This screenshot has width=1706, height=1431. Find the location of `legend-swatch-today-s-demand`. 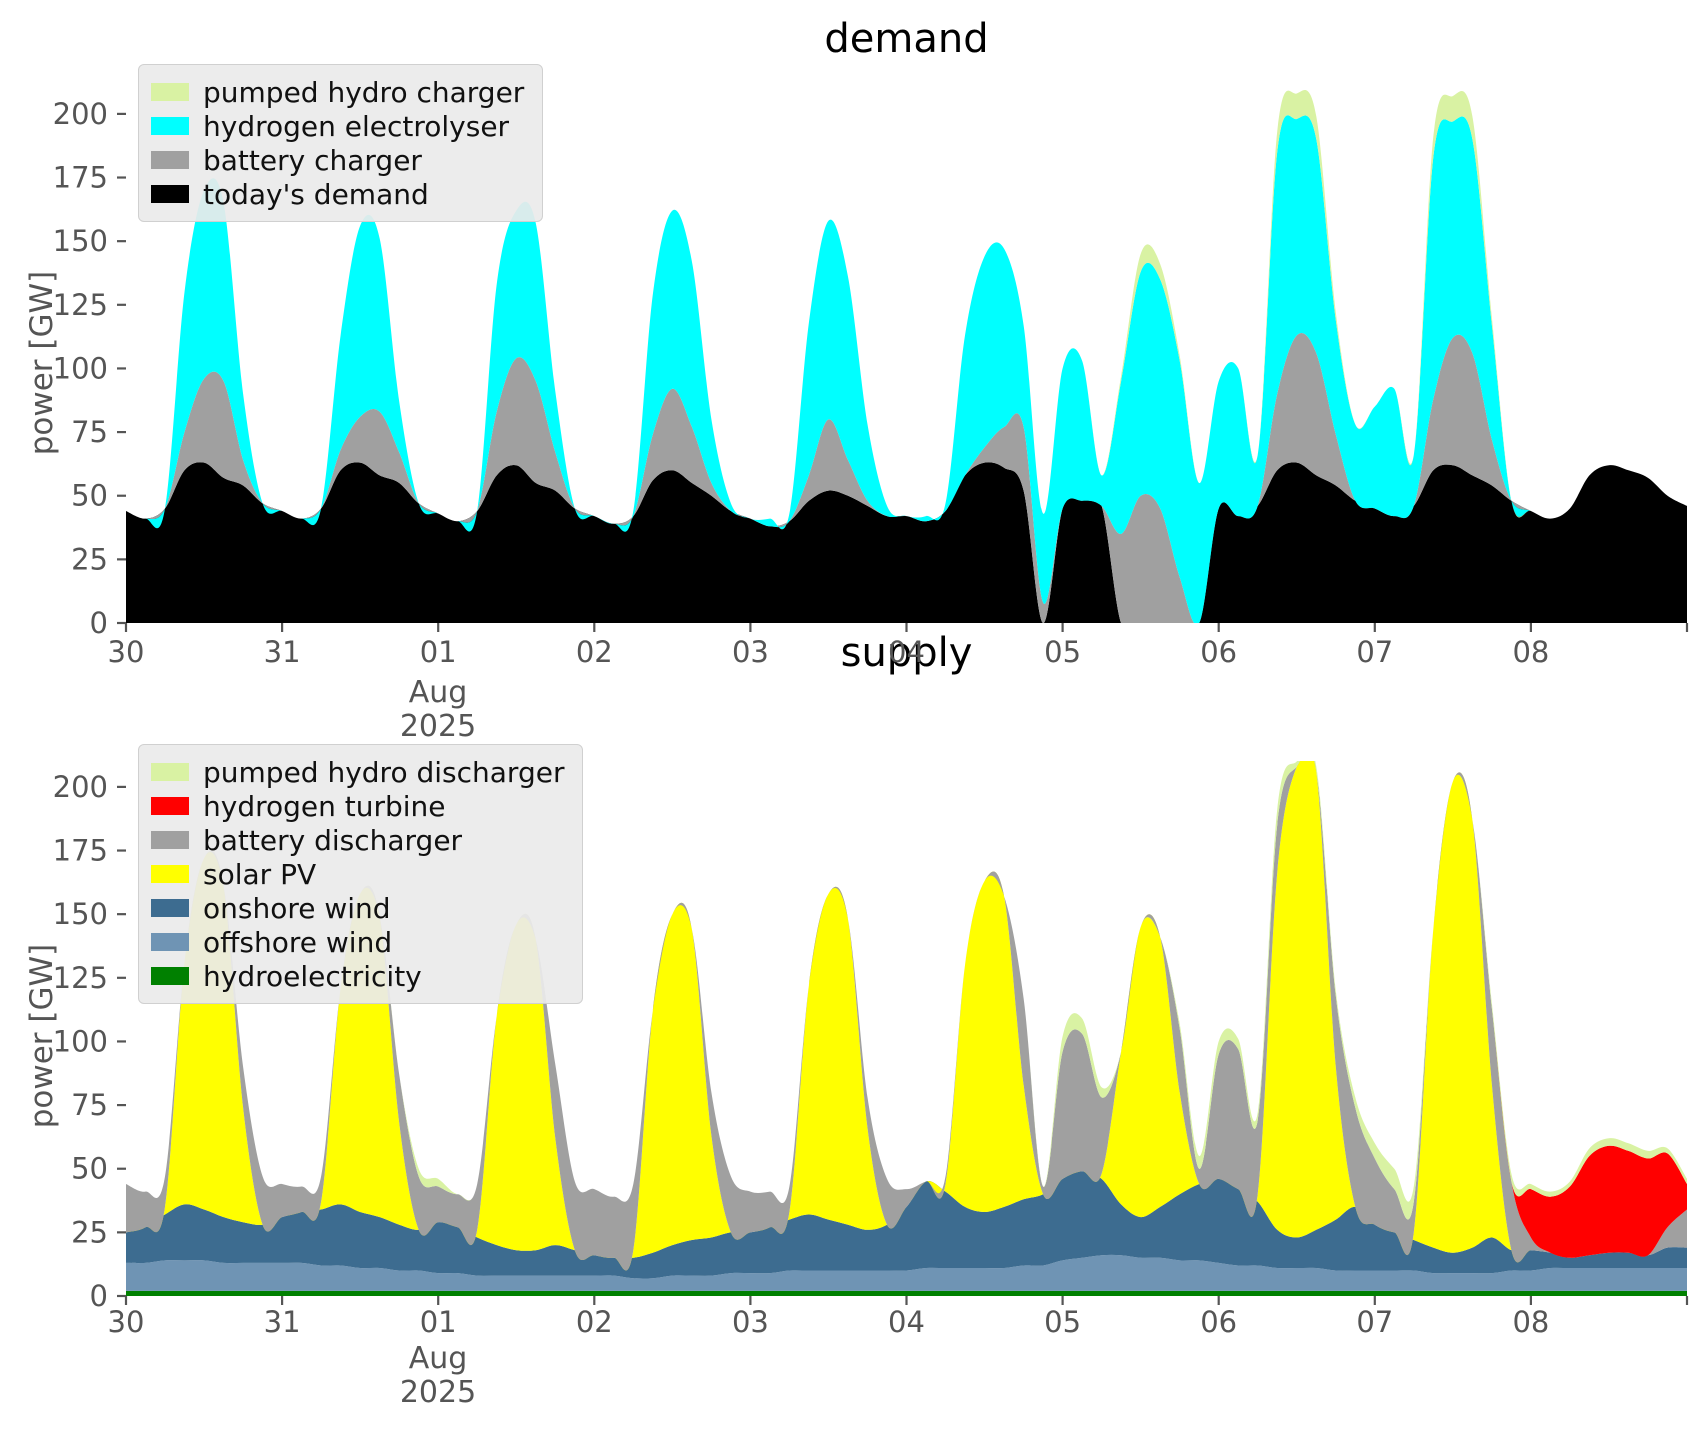

legend-swatch-today-s-demand is located at coordinates (170, 194).